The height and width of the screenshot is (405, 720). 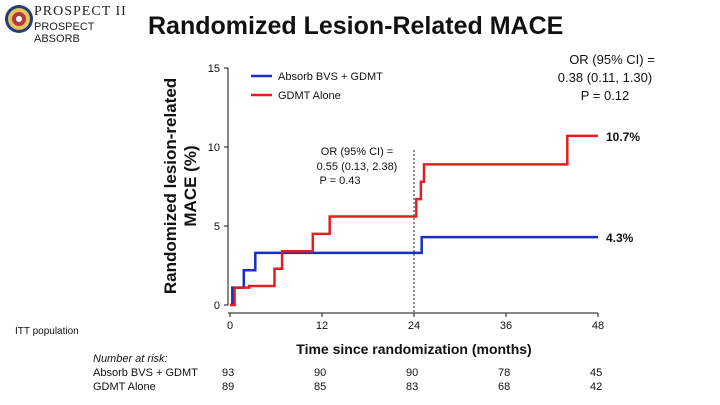 I want to click on risk-value-absorb-12: 90, so click(x=320, y=373).